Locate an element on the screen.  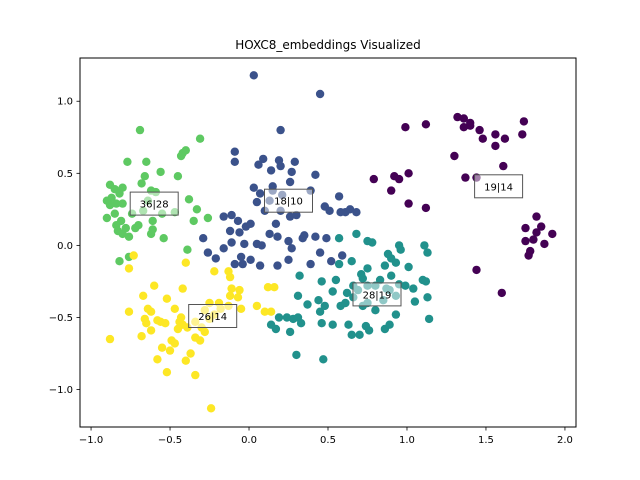
y-tick-label: 0.5 is located at coordinates (65, 174).